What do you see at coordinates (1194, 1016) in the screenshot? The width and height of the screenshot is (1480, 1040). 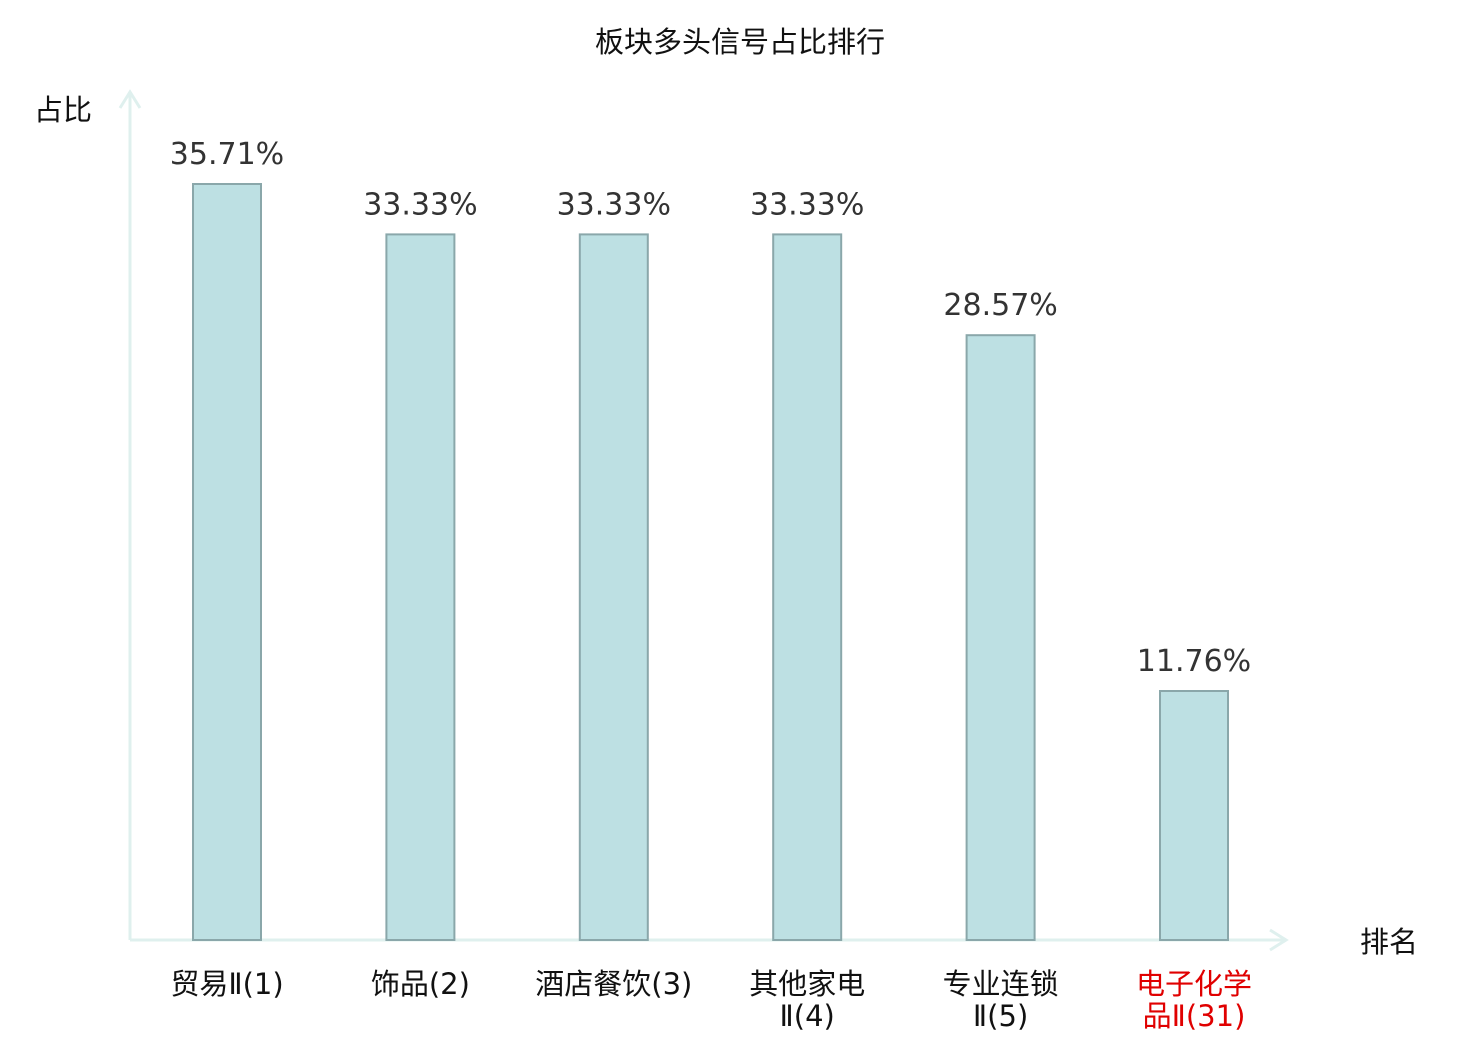 I see `category-label: 品Ⅱ(31)` at bounding box center [1194, 1016].